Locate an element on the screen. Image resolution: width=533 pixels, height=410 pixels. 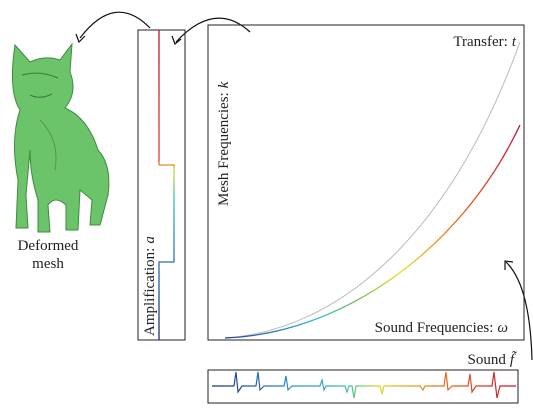
mesh-label: Deformed is located at coordinates (48, 246).